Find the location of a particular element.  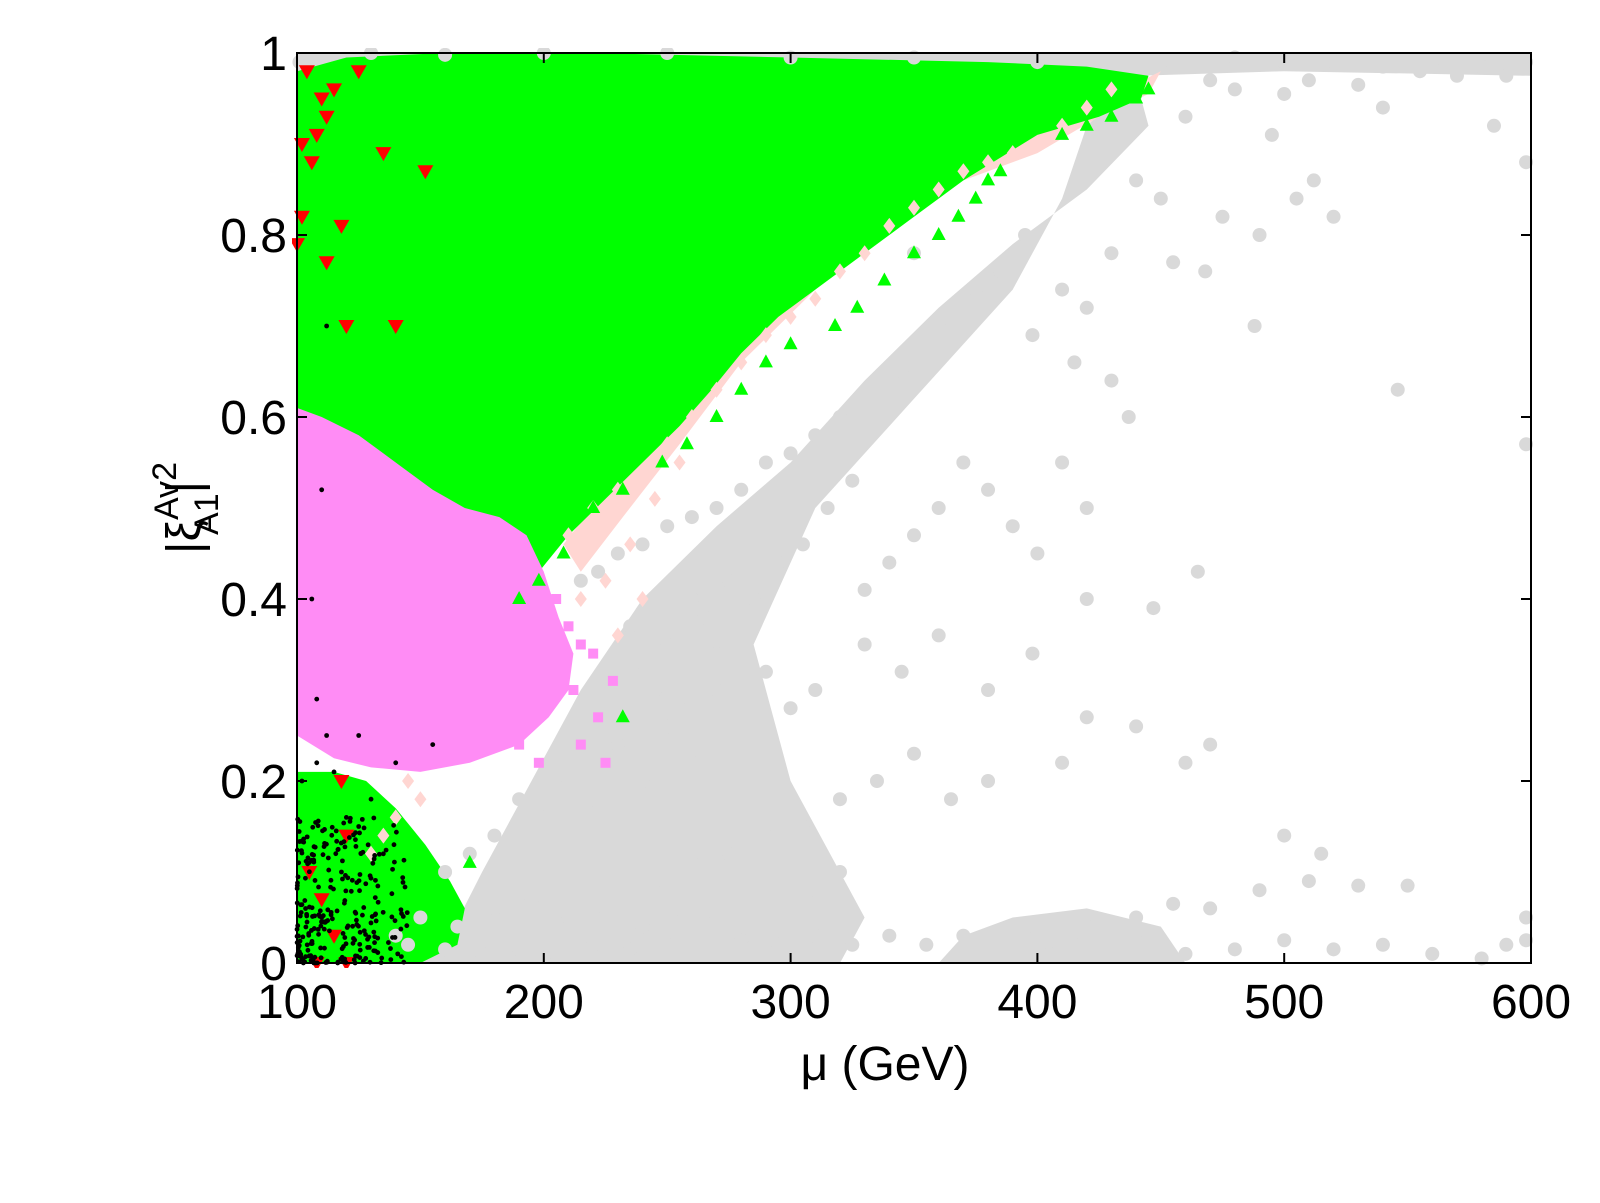

x-tick-label-3: 400 is located at coordinates (1037, 1002).